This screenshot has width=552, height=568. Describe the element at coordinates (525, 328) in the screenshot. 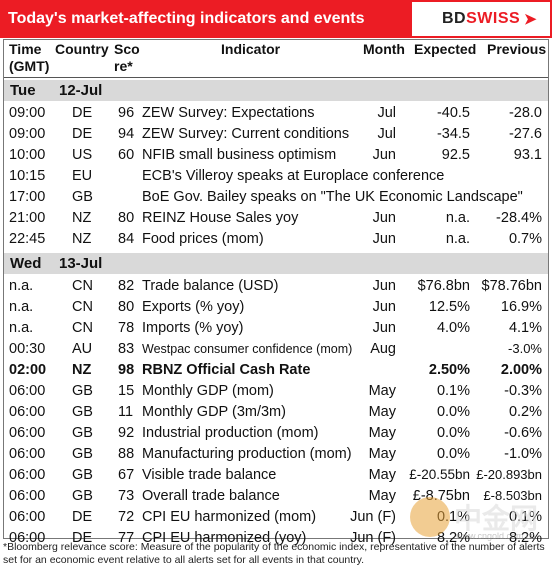

I see `cell-previous: 4.1%` at that location.